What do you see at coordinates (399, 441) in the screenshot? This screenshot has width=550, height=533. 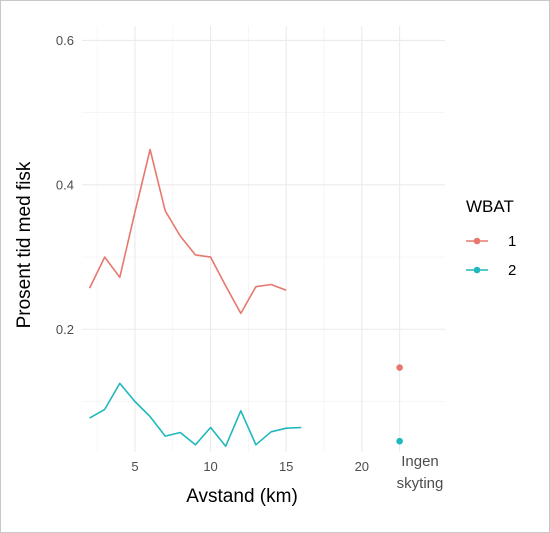 I see `series-2-no-shooting-point` at bounding box center [399, 441].